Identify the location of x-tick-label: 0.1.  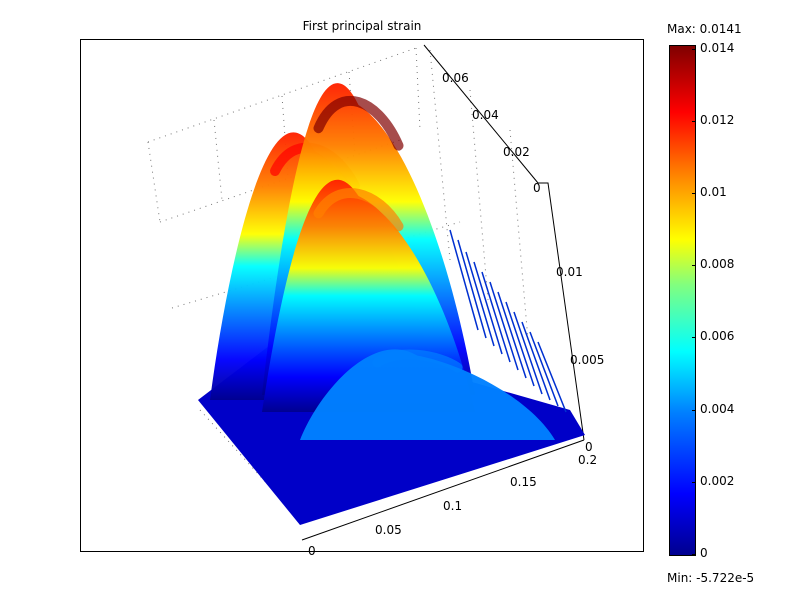
(452, 506).